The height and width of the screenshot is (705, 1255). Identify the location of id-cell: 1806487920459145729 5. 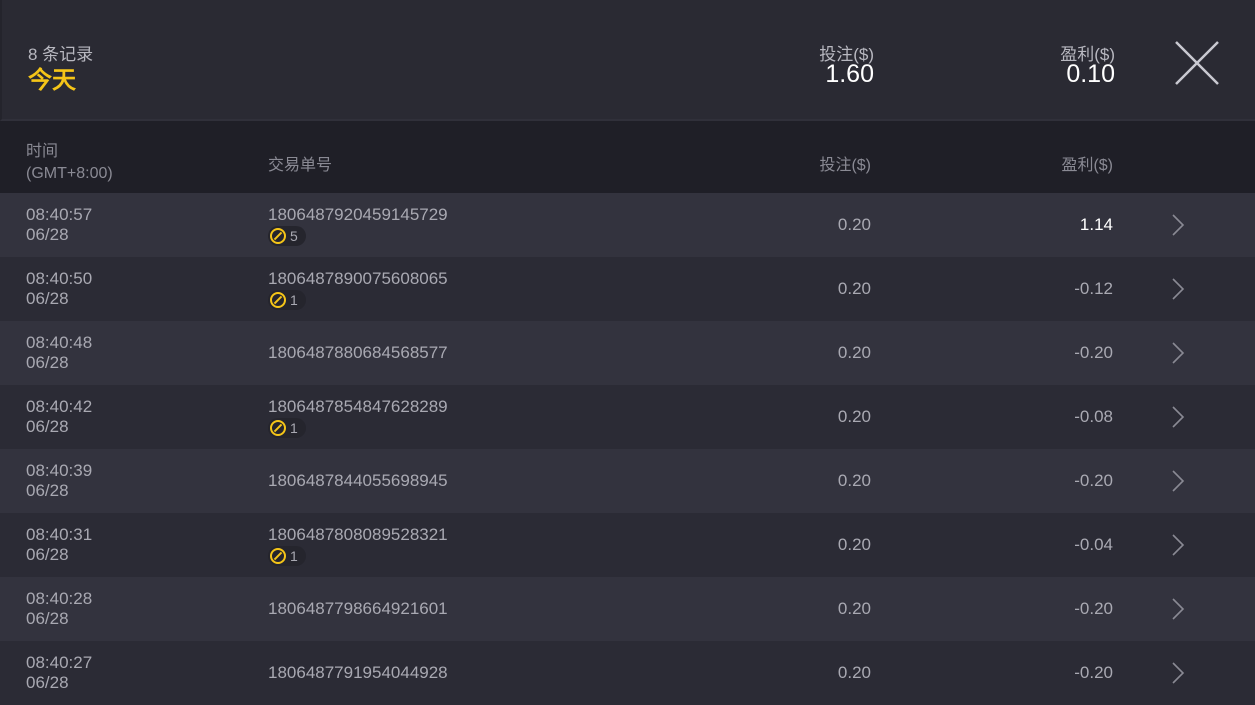
(358, 227).